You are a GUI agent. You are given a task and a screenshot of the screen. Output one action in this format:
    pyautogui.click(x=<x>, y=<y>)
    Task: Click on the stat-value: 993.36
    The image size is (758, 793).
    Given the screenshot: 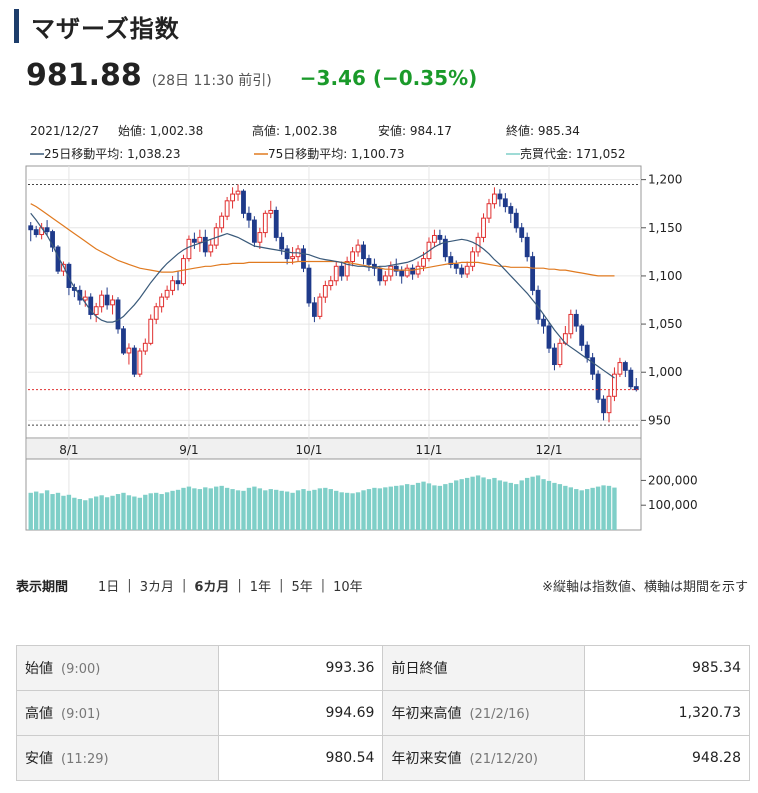 What is the action you would take?
    pyautogui.click(x=300, y=668)
    